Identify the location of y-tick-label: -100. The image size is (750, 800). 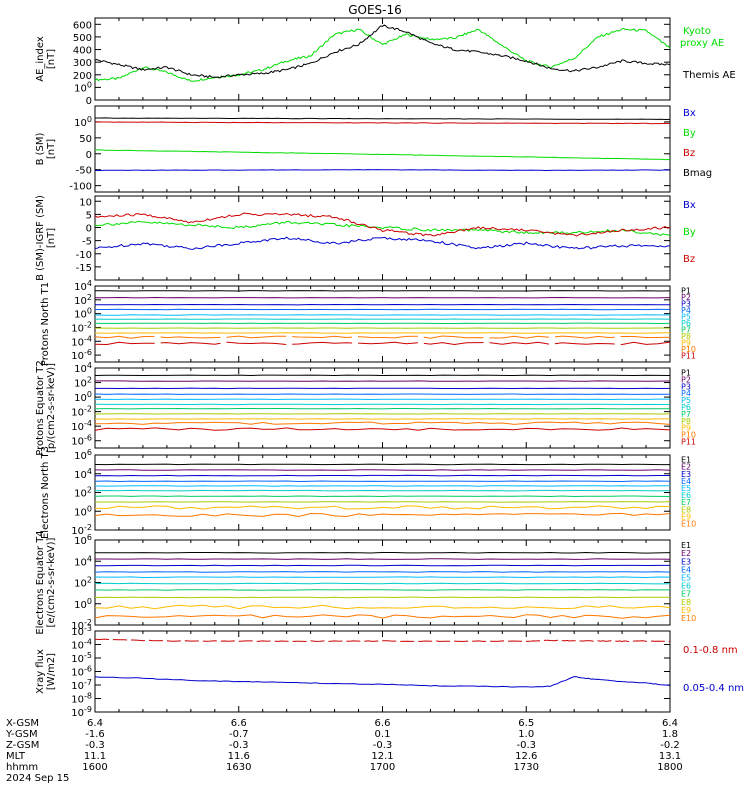
(80, 187).